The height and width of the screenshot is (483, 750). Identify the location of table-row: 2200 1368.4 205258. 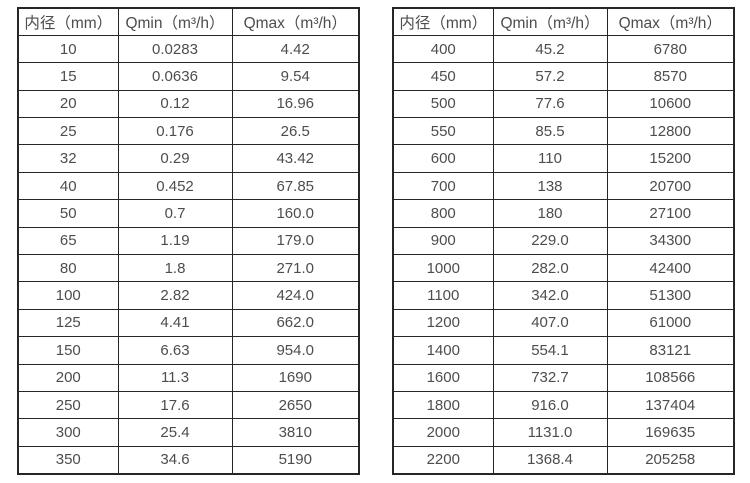
(563, 460).